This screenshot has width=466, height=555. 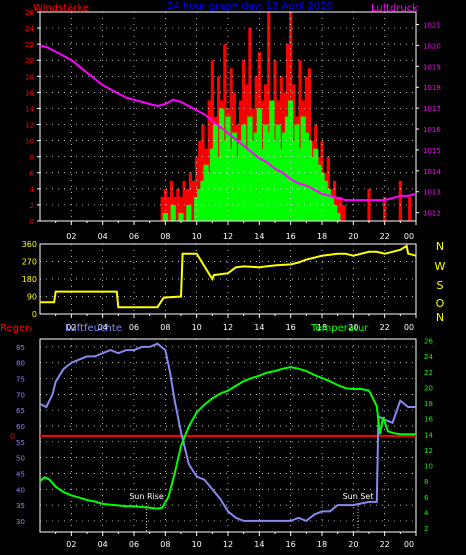 I want to click on pressure-y-tick-label: 1013, so click(x=432, y=193).